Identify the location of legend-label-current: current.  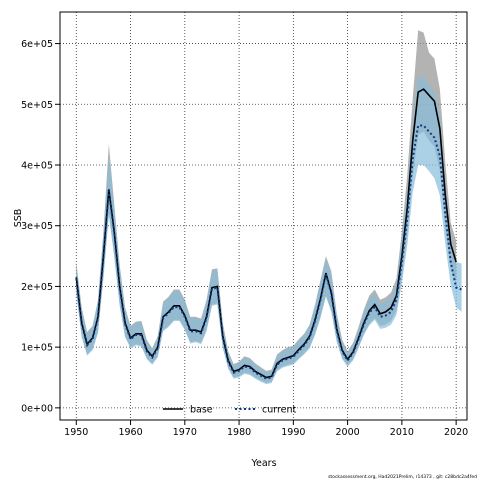
(279, 410).